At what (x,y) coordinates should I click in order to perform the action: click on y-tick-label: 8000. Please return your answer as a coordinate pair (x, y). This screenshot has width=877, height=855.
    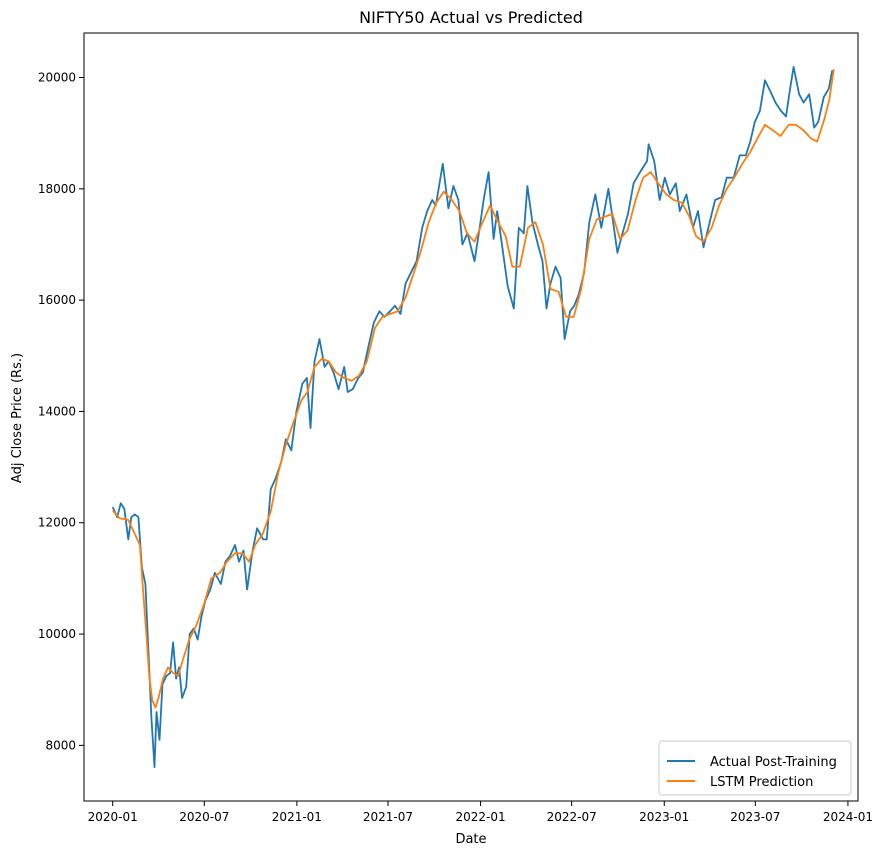
    Looking at the image, I should click on (60, 745).